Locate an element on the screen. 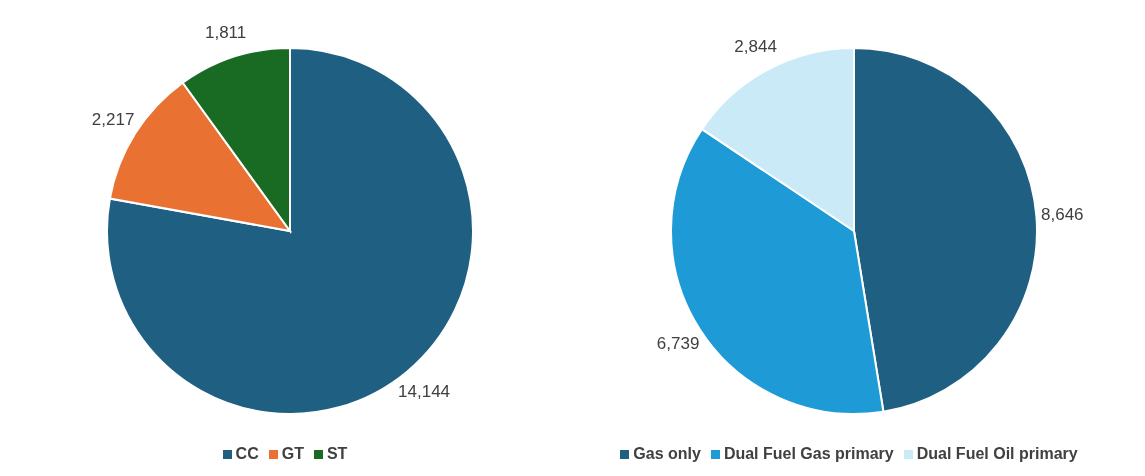  data-label: 2,217 is located at coordinates (113, 120).